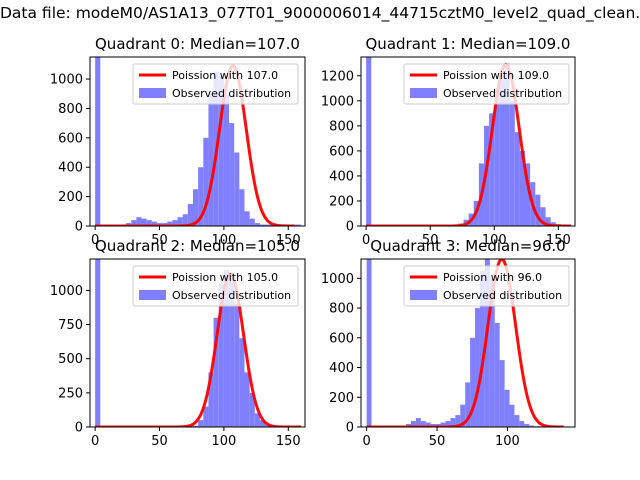 The width and height of the screenshot is (640, 480). What do you see at coordinates (337, 76) in the screenshot?
I see `y-tick-label: 1200` at bounding box center [337, 76].